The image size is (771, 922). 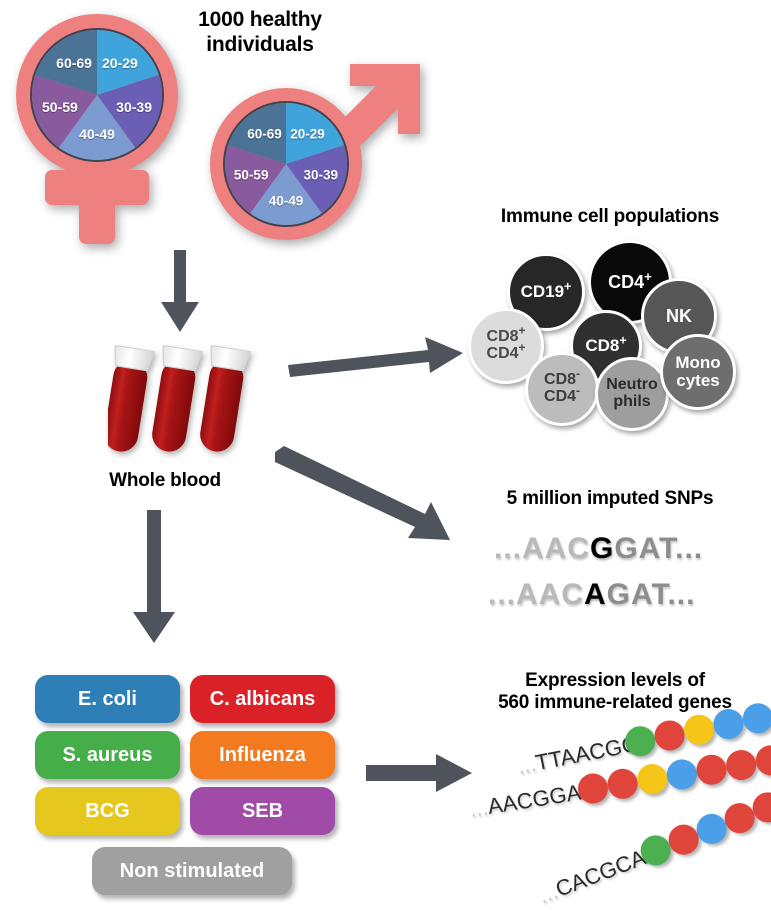 I want to click on stimulus-label: E. coli, so click(x=107, y=698).